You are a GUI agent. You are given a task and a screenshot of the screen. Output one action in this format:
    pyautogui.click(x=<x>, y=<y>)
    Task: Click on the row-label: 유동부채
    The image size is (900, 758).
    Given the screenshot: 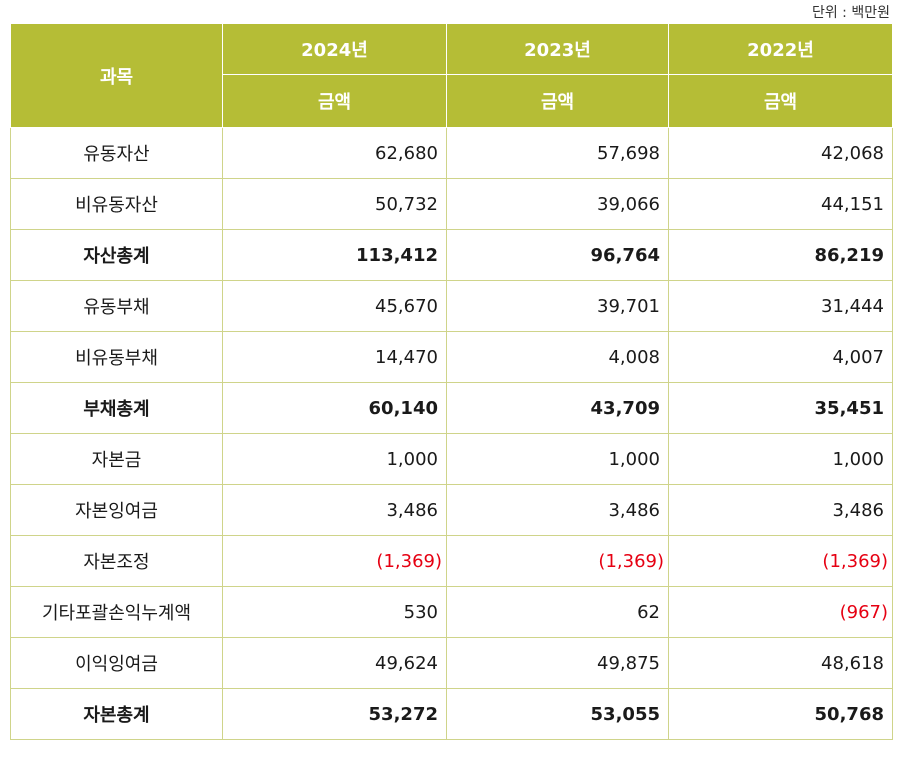 What is the action you would take?
    pyautogui.click(x=116, y=306)
    